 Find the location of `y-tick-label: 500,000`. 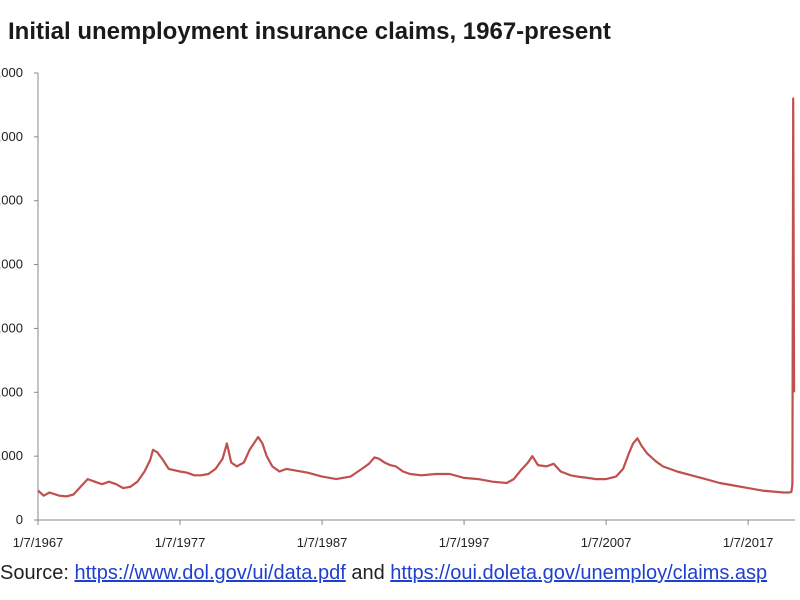

y-tick-label: 500,000 is located at coordinates (11, 455).